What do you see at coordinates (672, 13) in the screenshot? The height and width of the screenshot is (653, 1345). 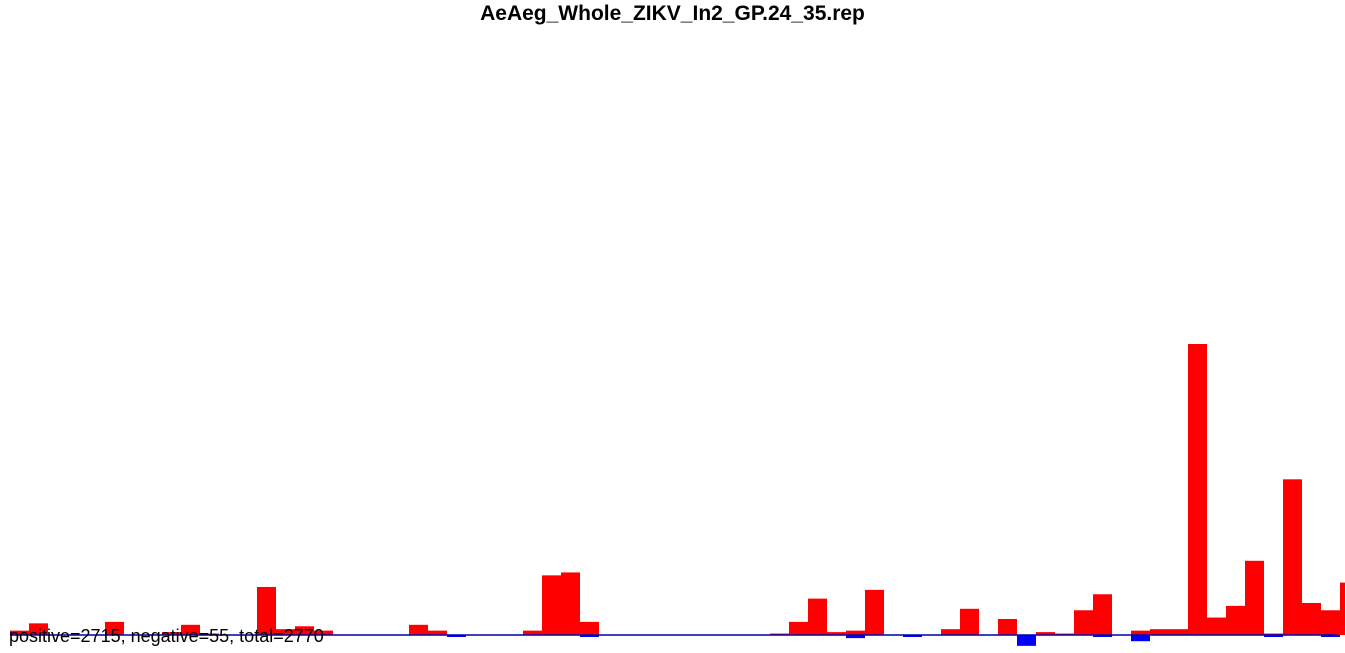 I see `chart-title: AeAeg_Whole_ZIKV_In2_GP.24_35.rep` at bounding box center [672, 13].